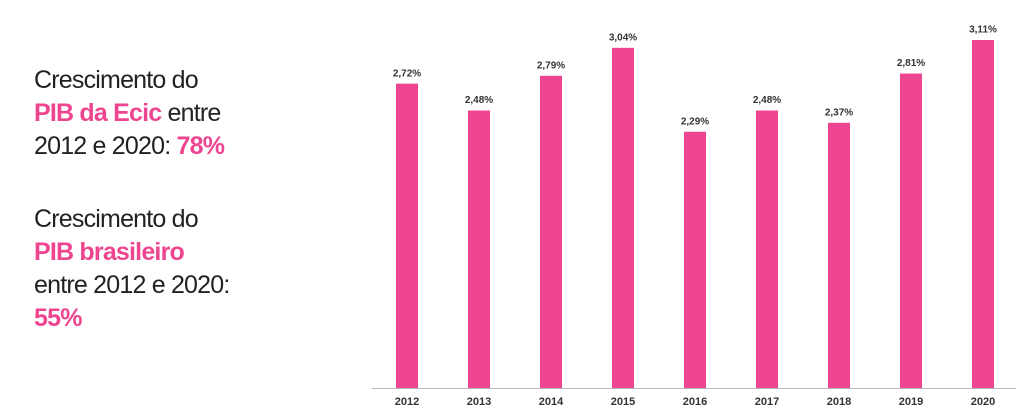  Describe the element at coordinates (109, 252) in the screenshot. I see `subject: PIB brasileiro` at that location.